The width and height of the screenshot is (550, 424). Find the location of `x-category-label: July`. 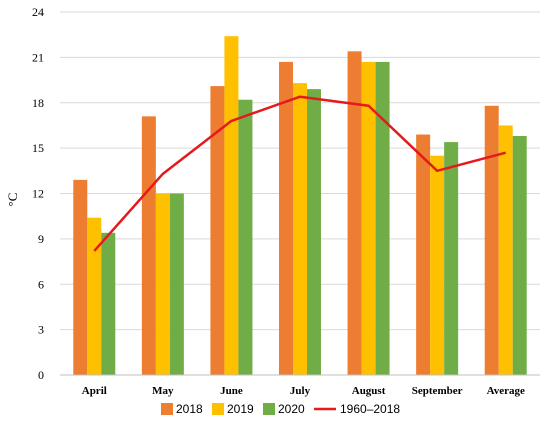

x-category-label: July is located at coordinates (300, 391).